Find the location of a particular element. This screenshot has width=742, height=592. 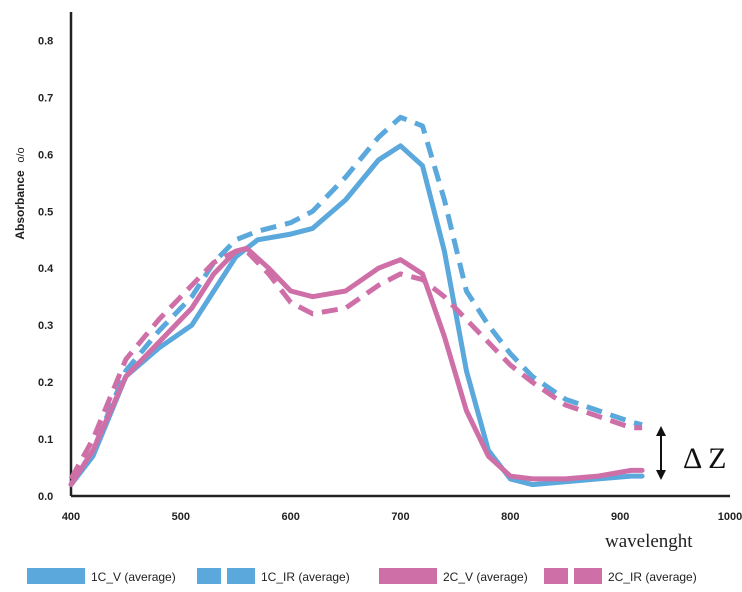

x-axis-label: wavelenght is located at coordinates (649, 541).